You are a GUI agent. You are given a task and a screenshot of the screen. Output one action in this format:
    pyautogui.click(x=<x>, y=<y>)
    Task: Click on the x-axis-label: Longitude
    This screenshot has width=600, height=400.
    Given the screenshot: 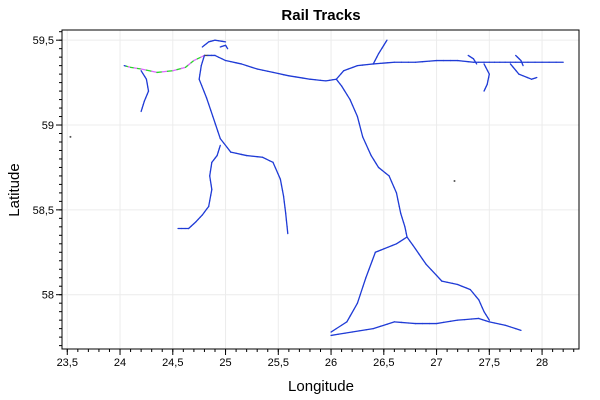 What is the action you would take?
    pyautogui.click(x=321, y=386)
    